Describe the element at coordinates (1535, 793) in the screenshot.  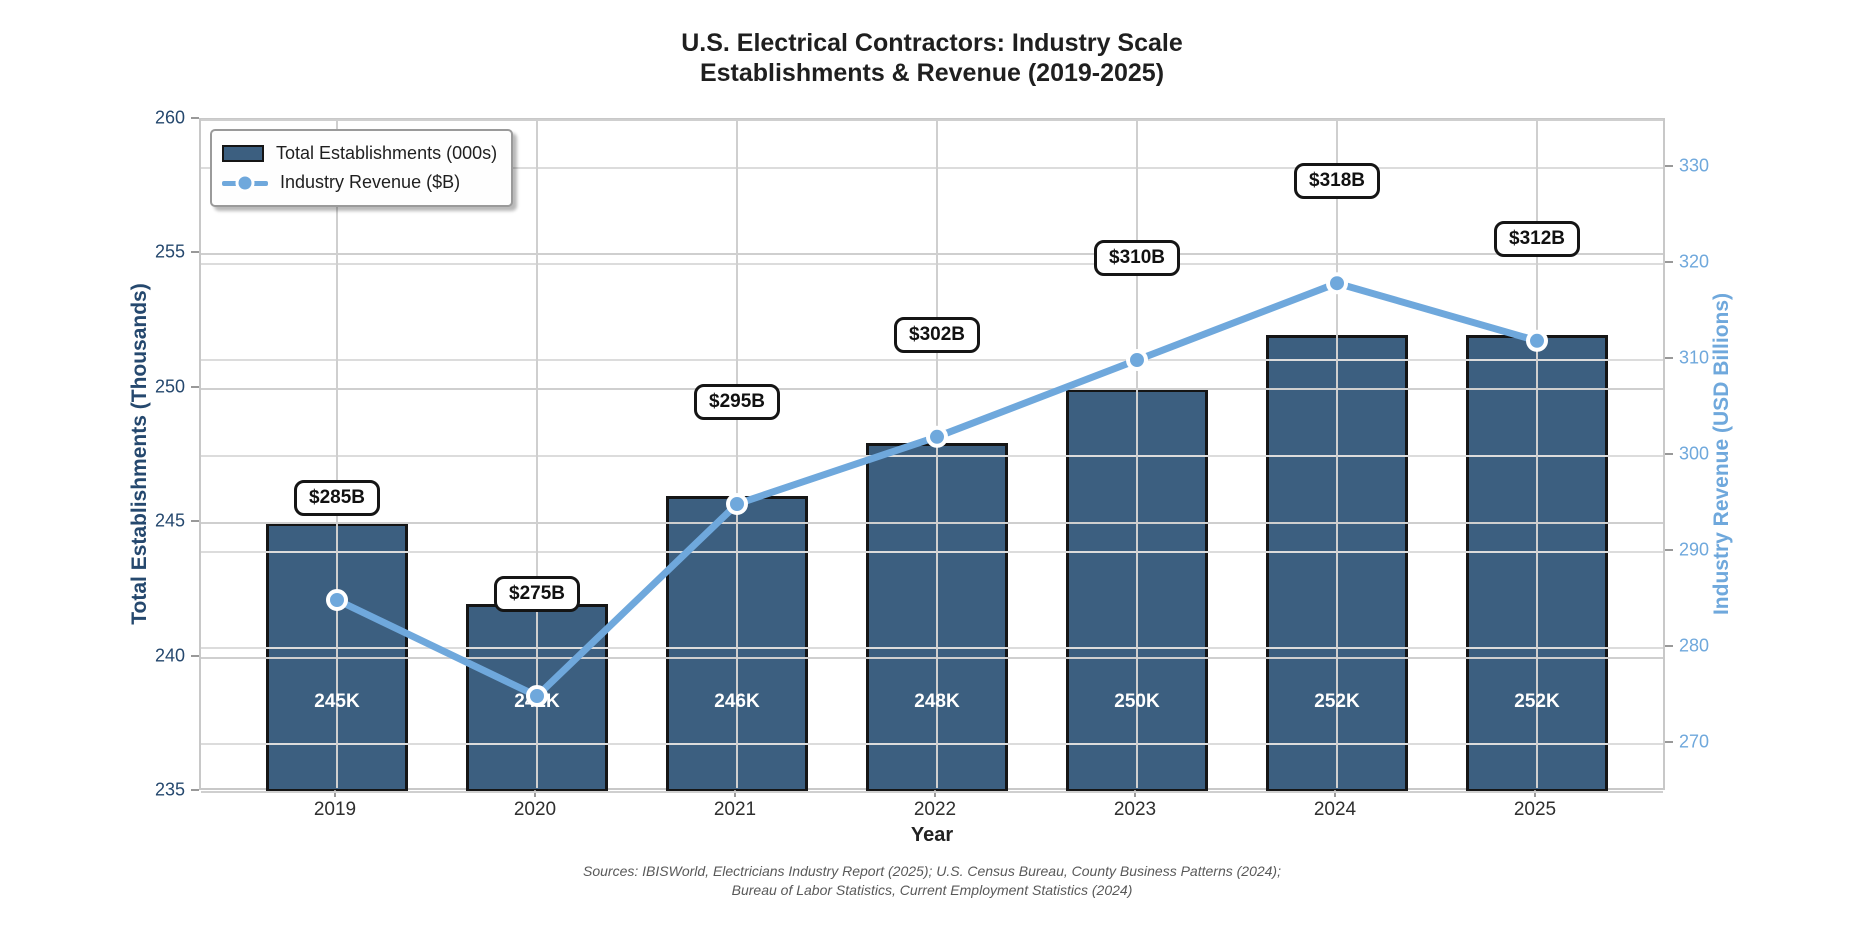
I see `x-tickmark-2025` at that location.